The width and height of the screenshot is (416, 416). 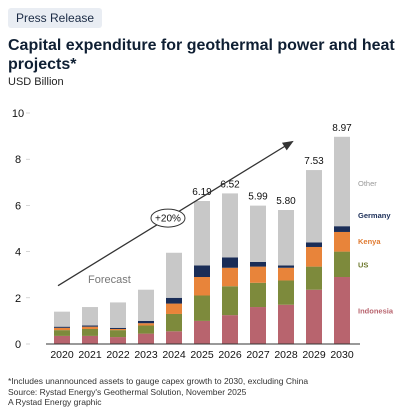 I want to click on bar-segment-germany-2030, so click(x=342, y=229).